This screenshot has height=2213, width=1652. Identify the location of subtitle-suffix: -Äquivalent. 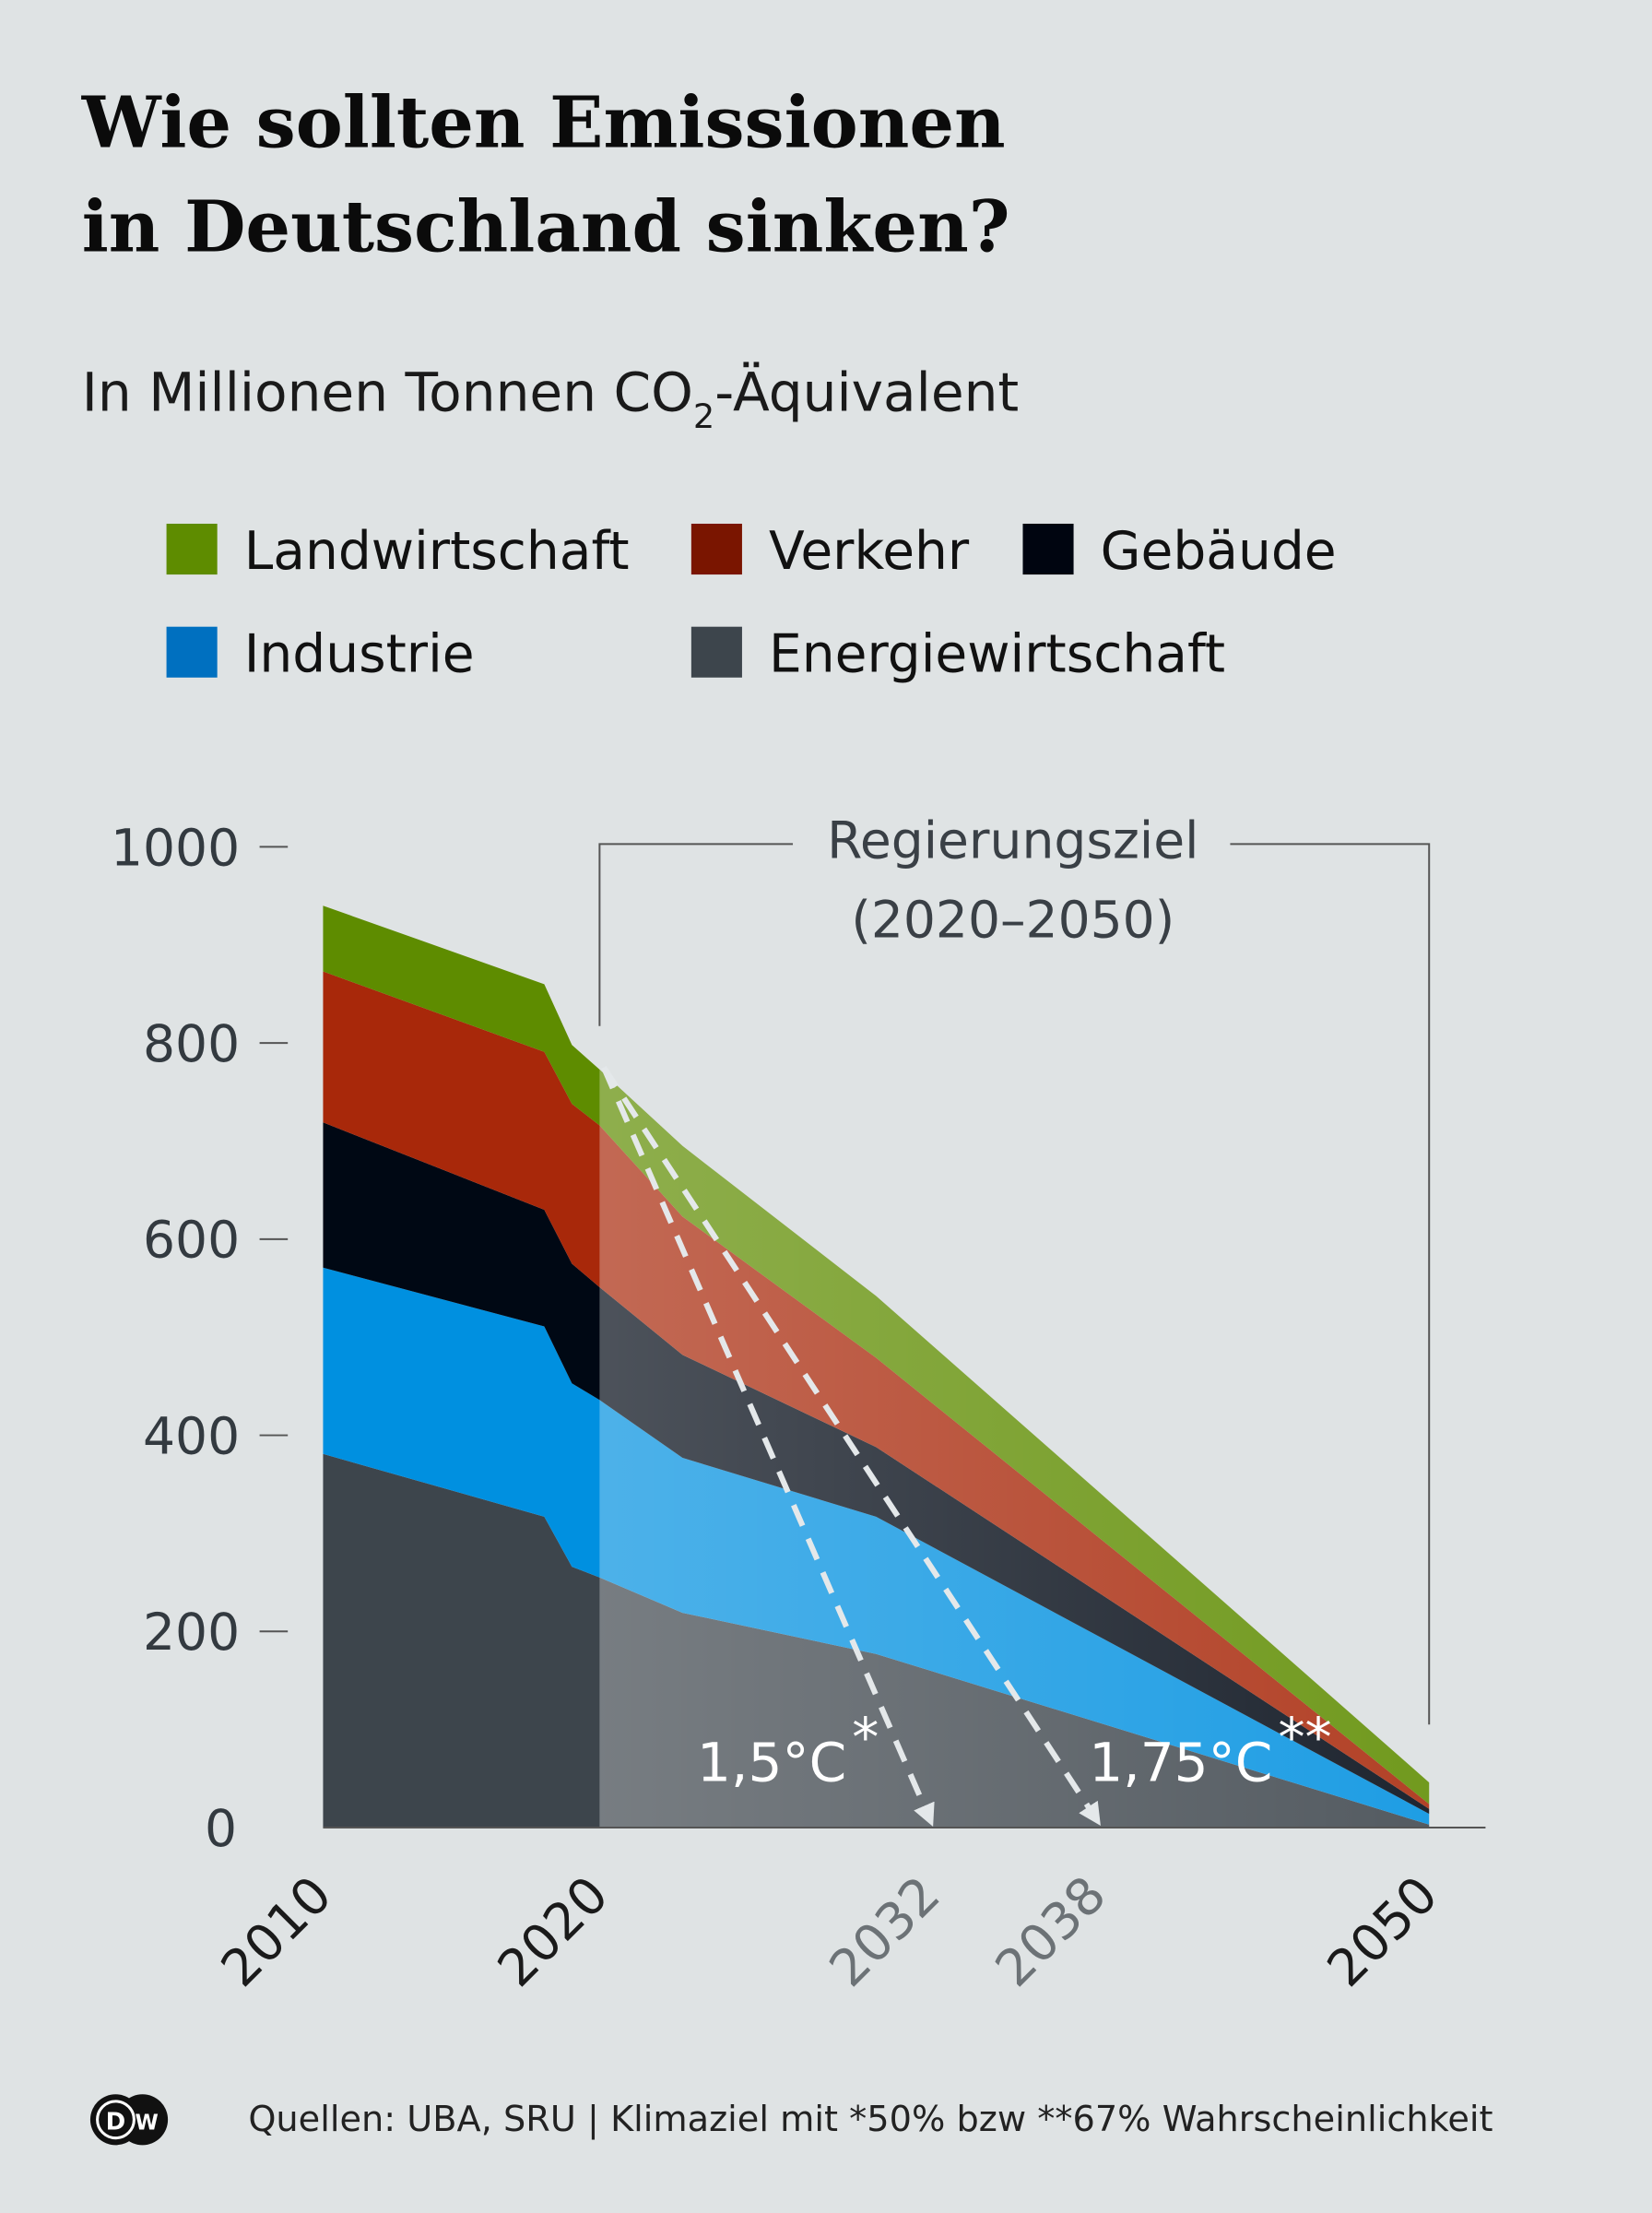
(866, 392).